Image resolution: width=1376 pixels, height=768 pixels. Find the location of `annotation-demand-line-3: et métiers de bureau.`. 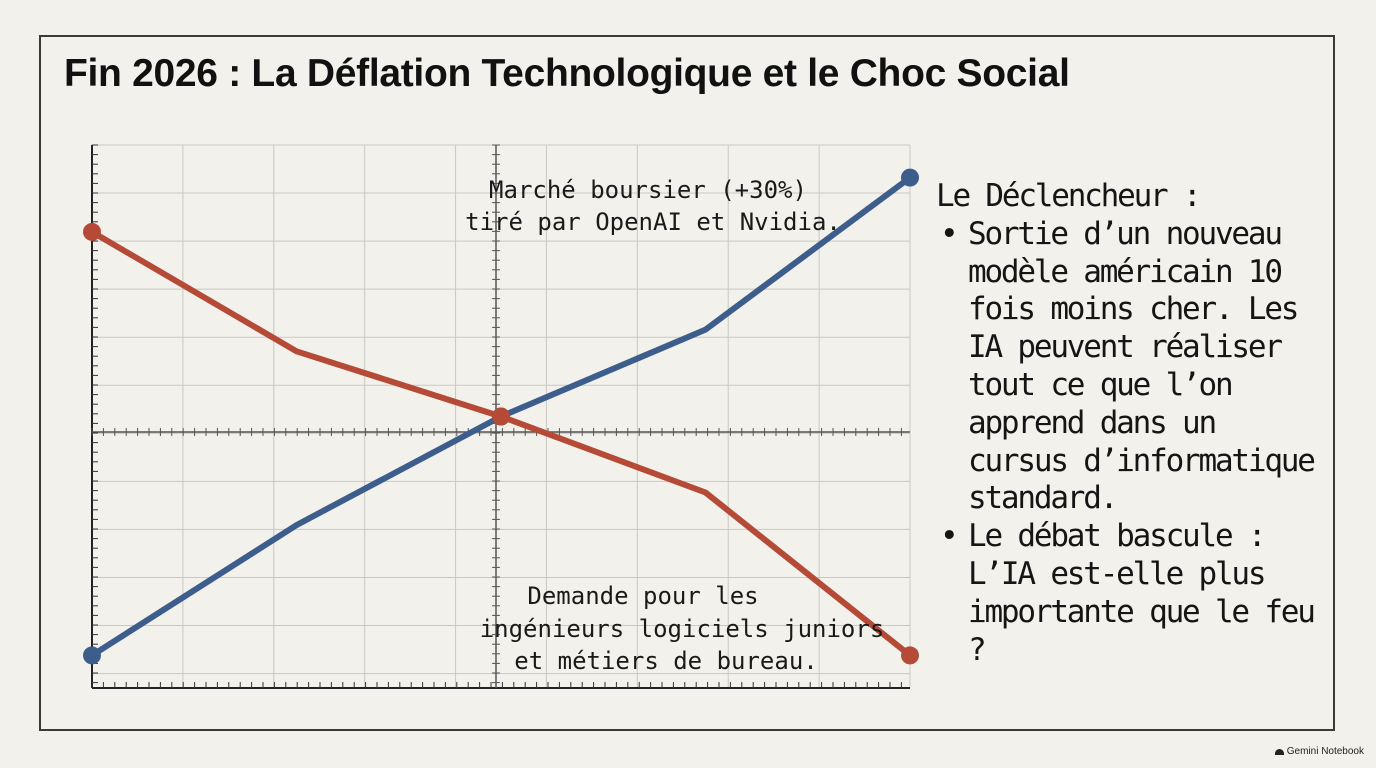

annotation-demand-line-3: et métiers de bureau. is located at coordinates (665, 661).